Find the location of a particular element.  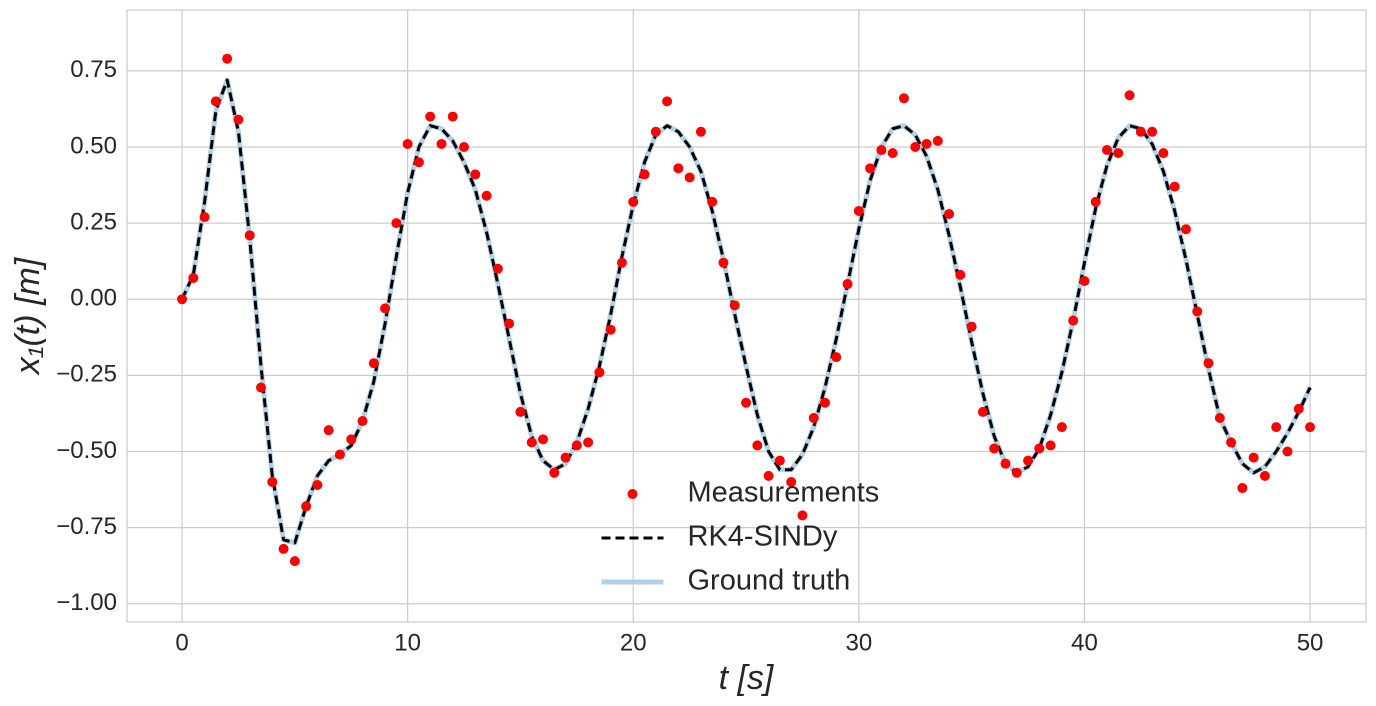

y-tick-label: 0.50 is located at coordinates (93, 145).